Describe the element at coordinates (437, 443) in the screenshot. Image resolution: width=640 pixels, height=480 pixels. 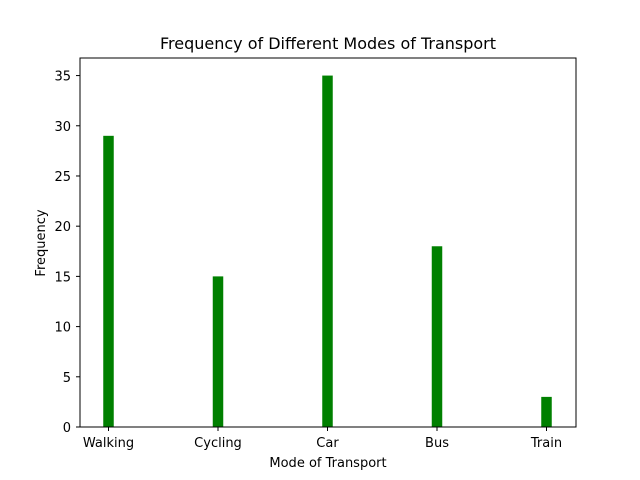
I see `x-tick-label: Bus` at that location.